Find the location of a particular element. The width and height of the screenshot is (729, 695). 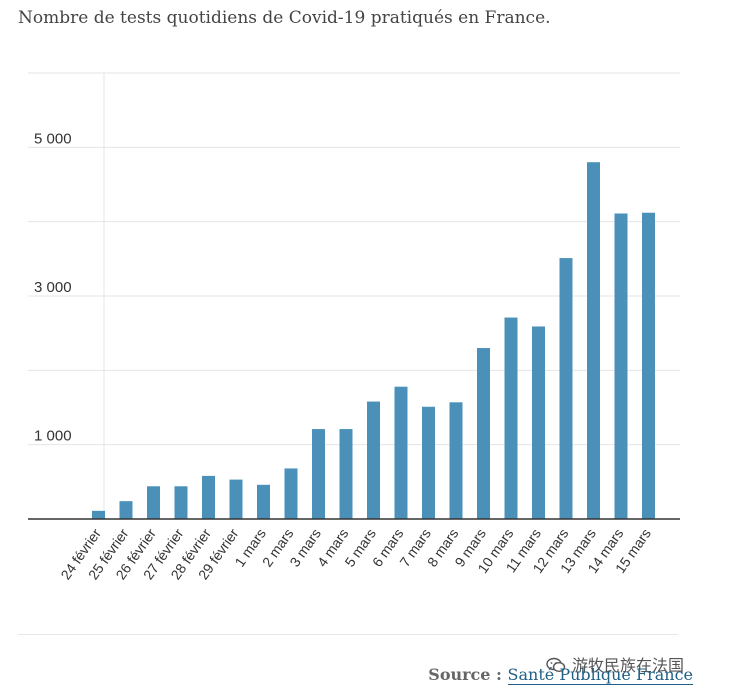

source-line: Source : Santé Publique France is located at coordinates (560, 675).